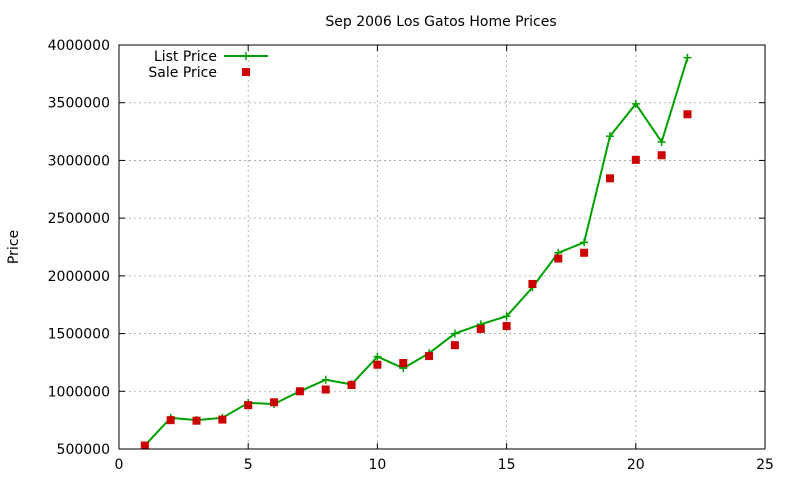 The image size is (800, 480). Describe the element at coordinates (79, 46) in the screenshot. I see `y-tick-label: 4000000` at that location.